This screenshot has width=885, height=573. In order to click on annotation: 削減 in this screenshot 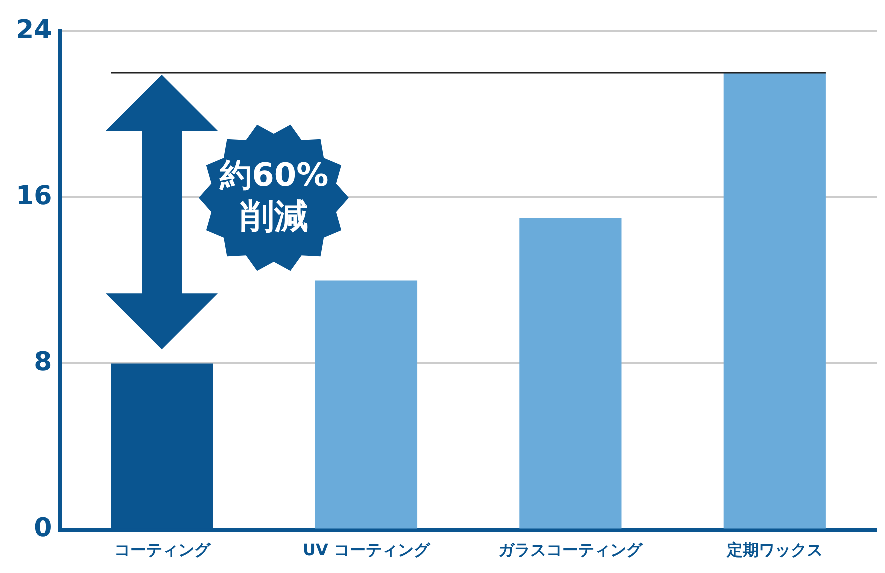, I will do `click(274, 217)`.